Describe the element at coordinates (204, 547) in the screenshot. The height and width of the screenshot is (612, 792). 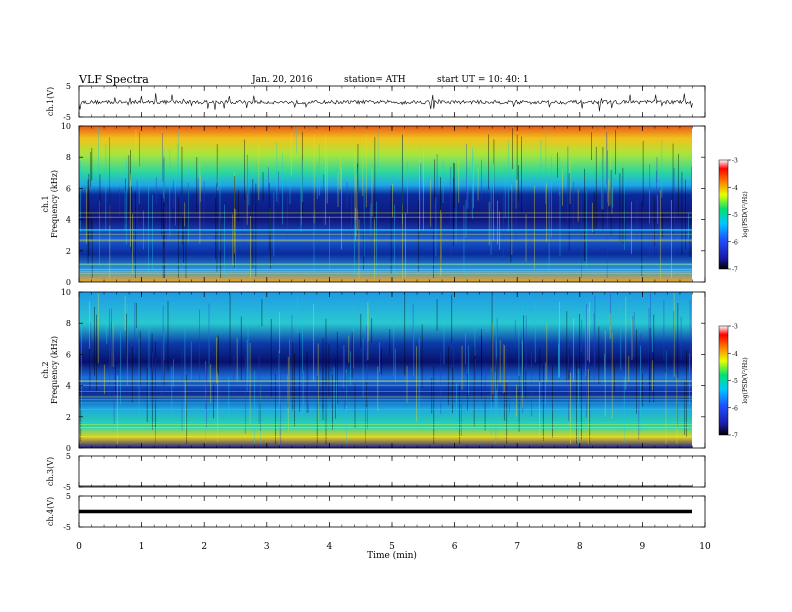
I see `x-tick-label: 2` at that location.